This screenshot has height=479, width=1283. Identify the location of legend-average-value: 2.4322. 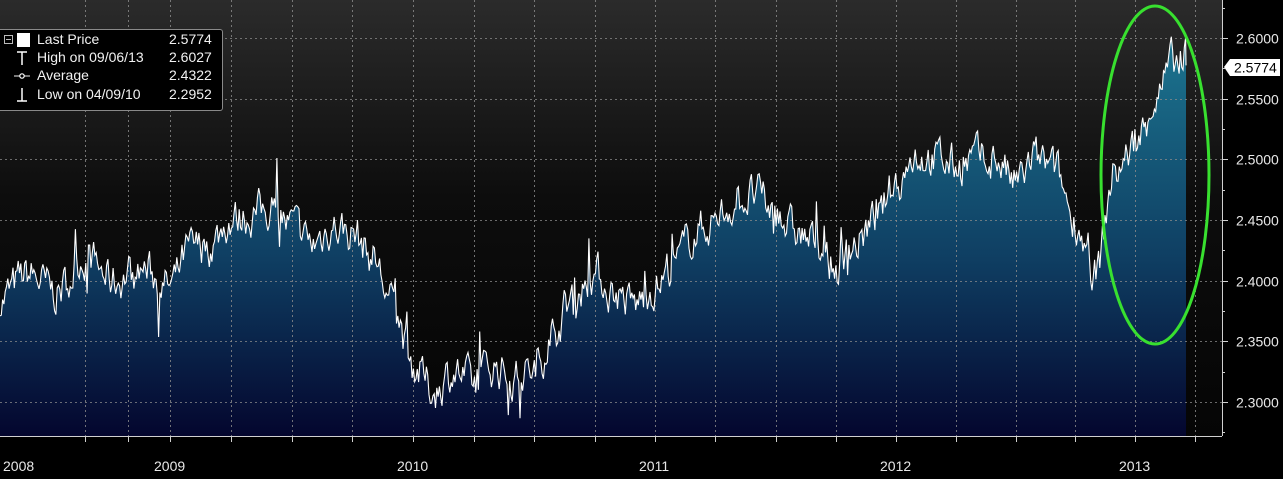
(190, 75).